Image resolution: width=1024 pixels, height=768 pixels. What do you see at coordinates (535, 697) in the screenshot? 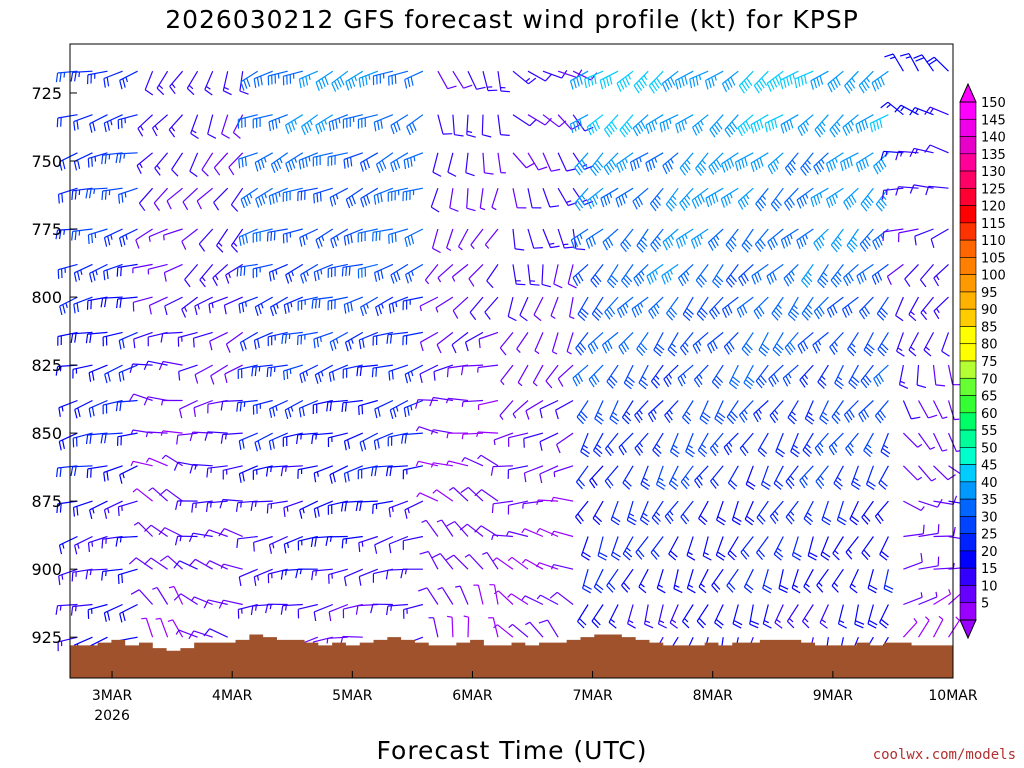
I see `x-axis: 3MAR 2026 4MAR 5MAR 6MAR 7MAR 8MAR 9MAR 10MAR` at bounding box center [535, 697].